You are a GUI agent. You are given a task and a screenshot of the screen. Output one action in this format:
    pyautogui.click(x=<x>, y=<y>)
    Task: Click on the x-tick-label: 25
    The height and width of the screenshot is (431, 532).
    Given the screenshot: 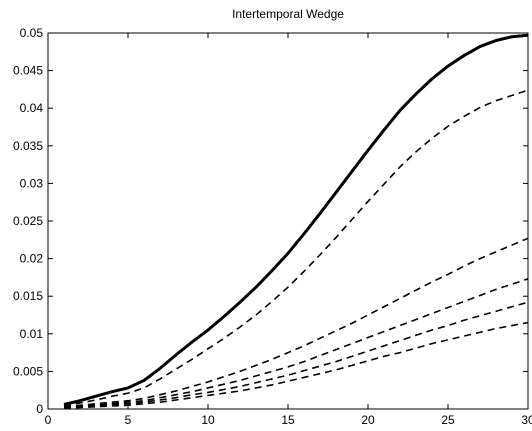 What is the action you would take?
    pyautogui.click(x=448, y=420)
    